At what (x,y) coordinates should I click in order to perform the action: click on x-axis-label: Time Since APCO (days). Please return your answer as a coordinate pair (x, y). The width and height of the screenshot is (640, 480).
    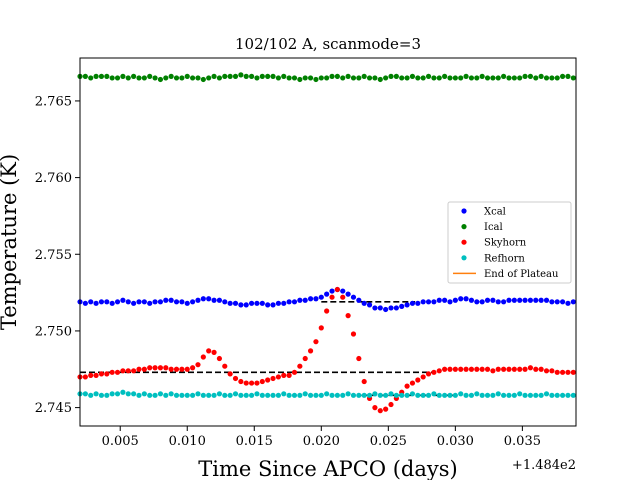
    Looking at the image, I should click on (327, 468).